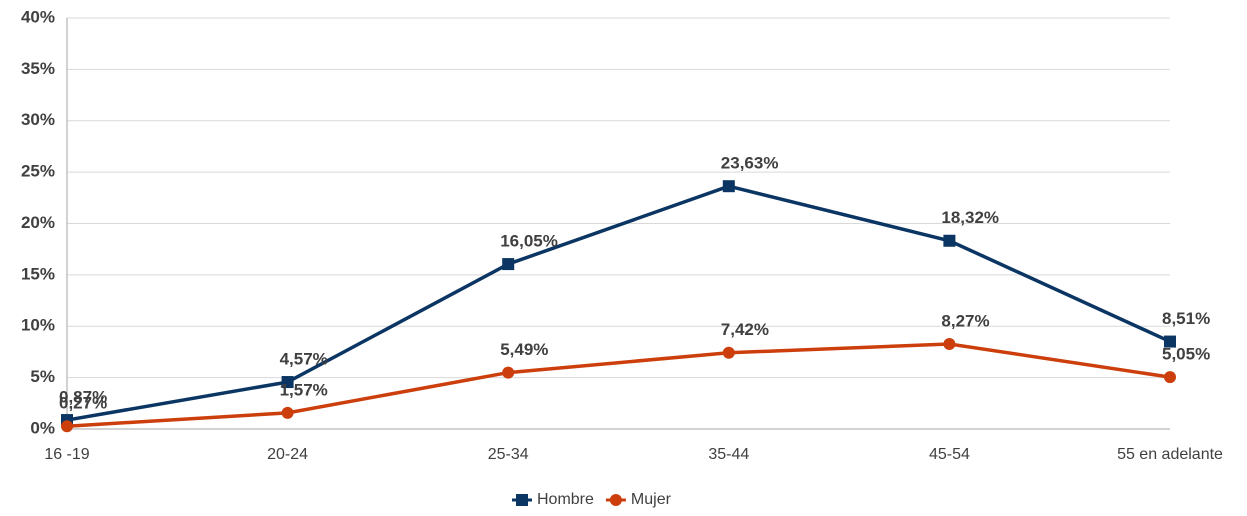 This screenshot has height=516, width=1247. What do you see at coordinates (1186, 354) in the screenshot?
I see `data-label: 5,05%` at bounding box center [1186, 354].